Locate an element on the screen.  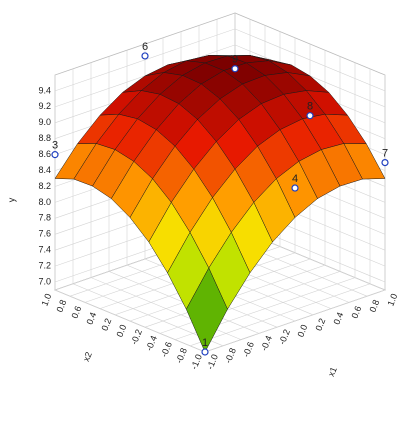
y-tick-label: 8.4 is located at coordinates (44, 170).